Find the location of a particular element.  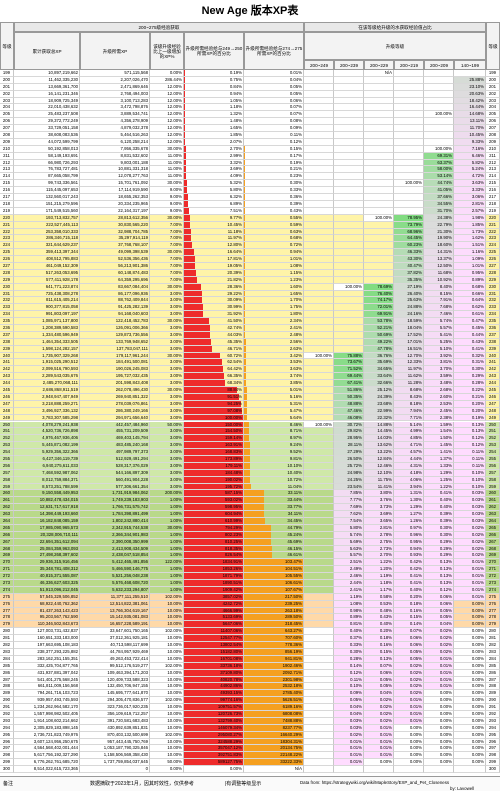

value-p275: 8.71% is located at coordinates (295, 431).